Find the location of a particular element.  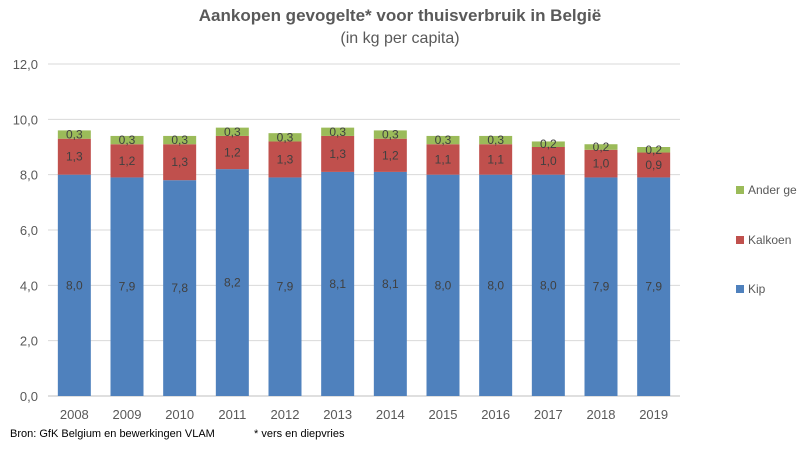

x-tick-label: 2017 is located at coordinates (548, 414).